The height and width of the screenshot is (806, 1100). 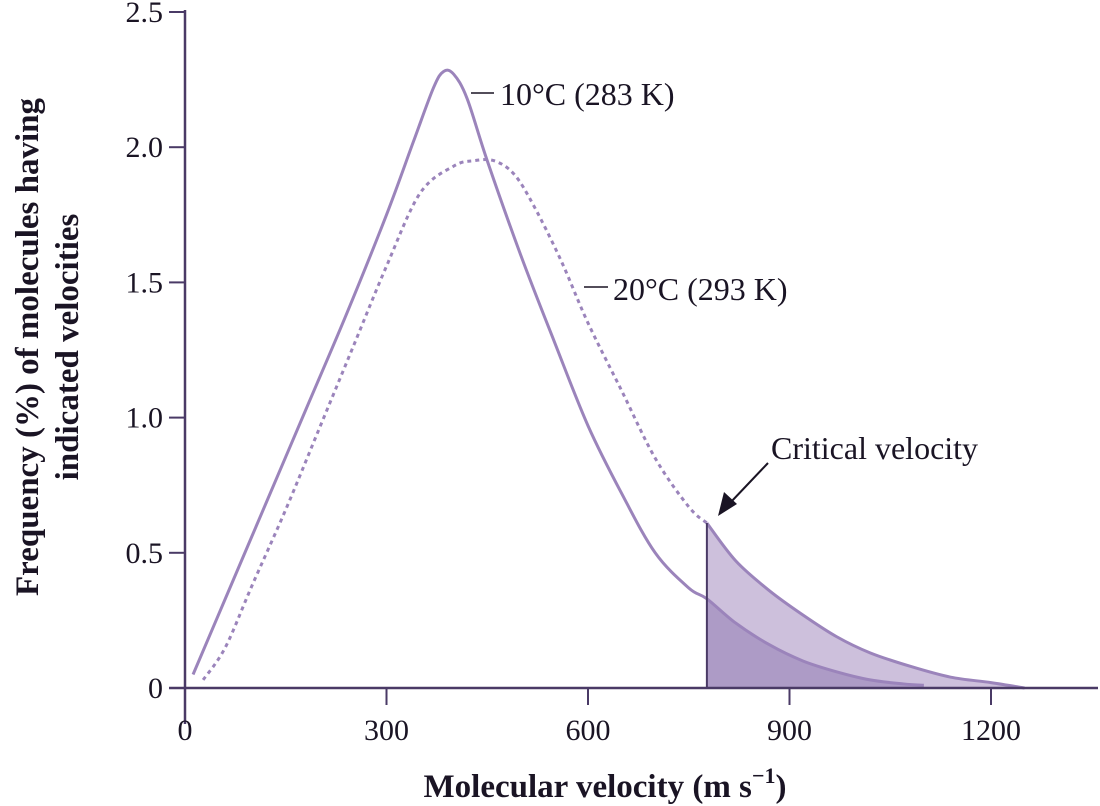 What do you see at coordinates (185, 730) in the screenshot?
I see `x-tick-label: 0` at bounding box center [185, 730].